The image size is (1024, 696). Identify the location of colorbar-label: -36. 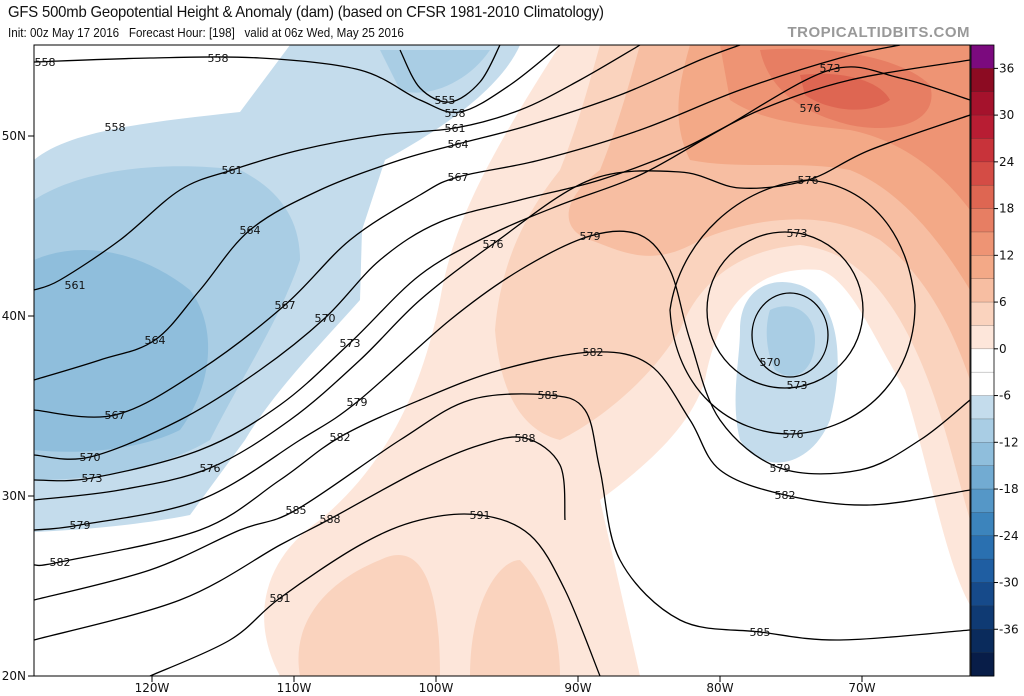
(1009, 629).